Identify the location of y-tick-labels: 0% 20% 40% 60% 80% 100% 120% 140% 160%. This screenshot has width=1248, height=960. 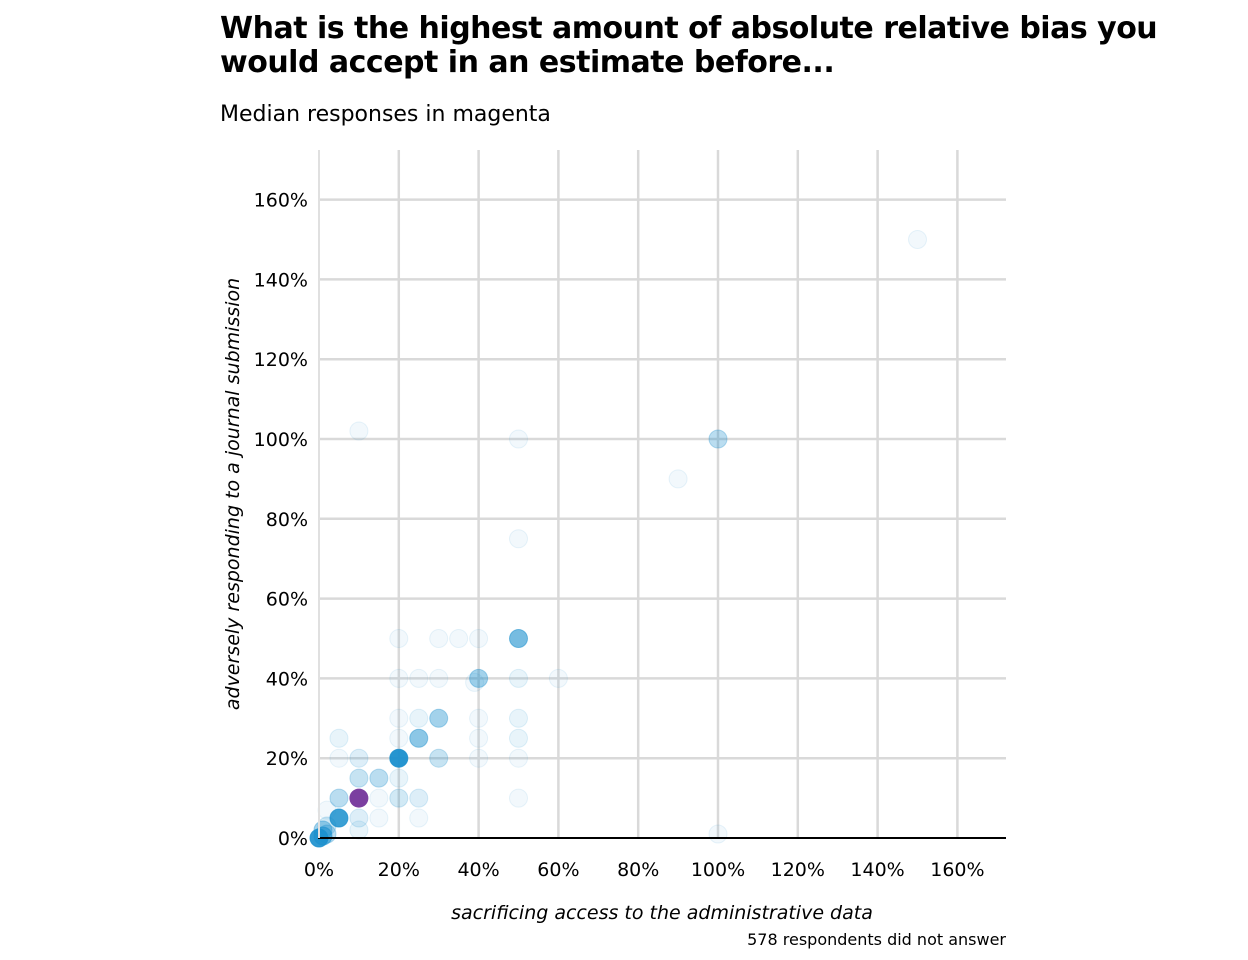
(281, 520).